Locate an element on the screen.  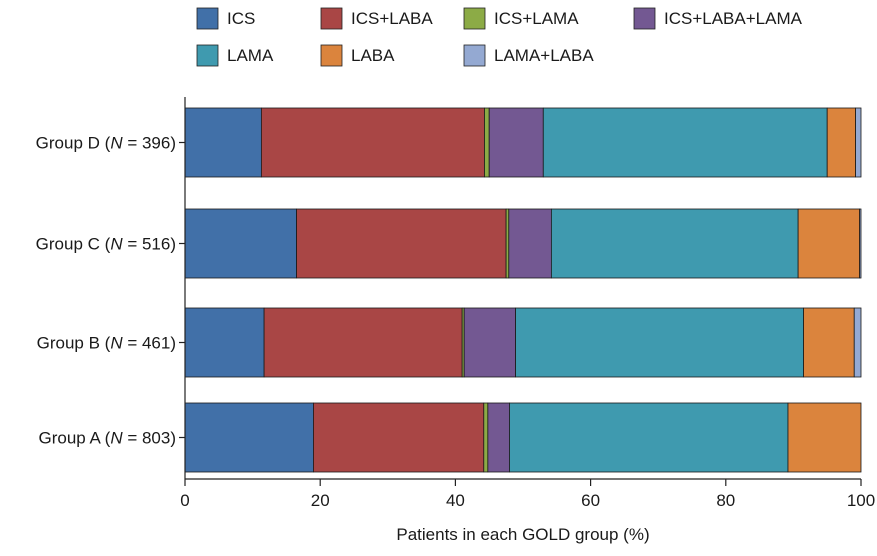
bar-segment-group-a-lama is located at coordinates (649, 437).